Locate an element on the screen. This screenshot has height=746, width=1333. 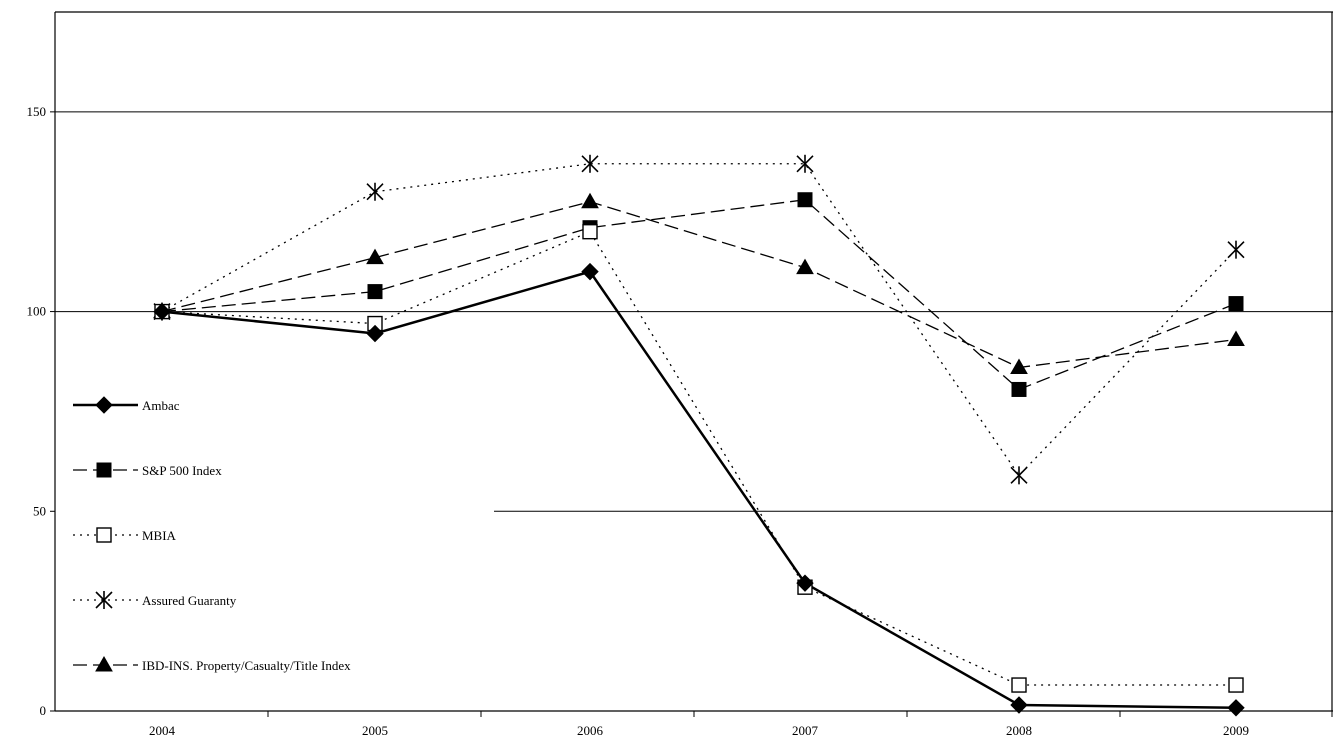
legend-item: MBIA is located at coordinates (125, 535).